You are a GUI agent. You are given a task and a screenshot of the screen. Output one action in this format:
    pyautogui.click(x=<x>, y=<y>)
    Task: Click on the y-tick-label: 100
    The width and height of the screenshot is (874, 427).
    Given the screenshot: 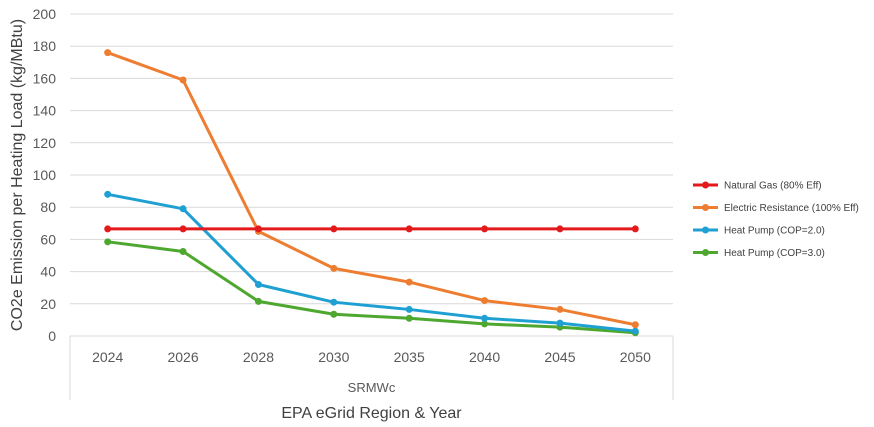 What is the action you would take?
    pyautogui.click(x=45, y=175)
    